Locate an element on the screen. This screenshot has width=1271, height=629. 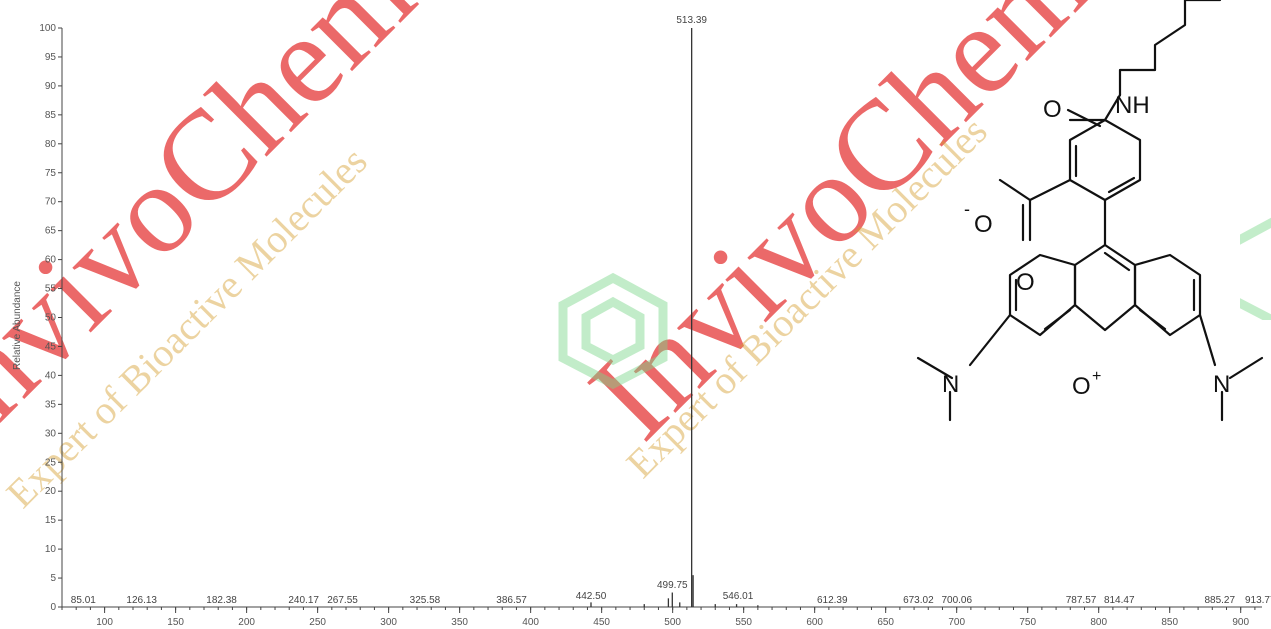
y-tick-label: 55 is located at coordinates (51, 289).